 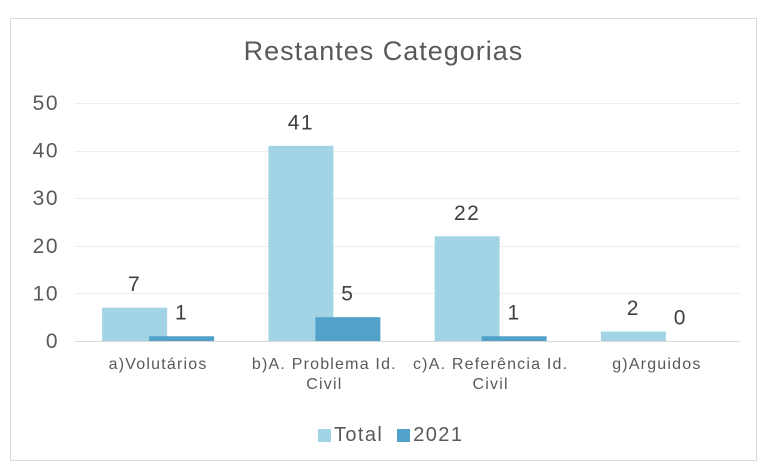 What do you see at coordinates (490, 374) in the screenshot?
I see `x-category-label: c)A. Referência Id. Civil` at bounding box center [490, 374].